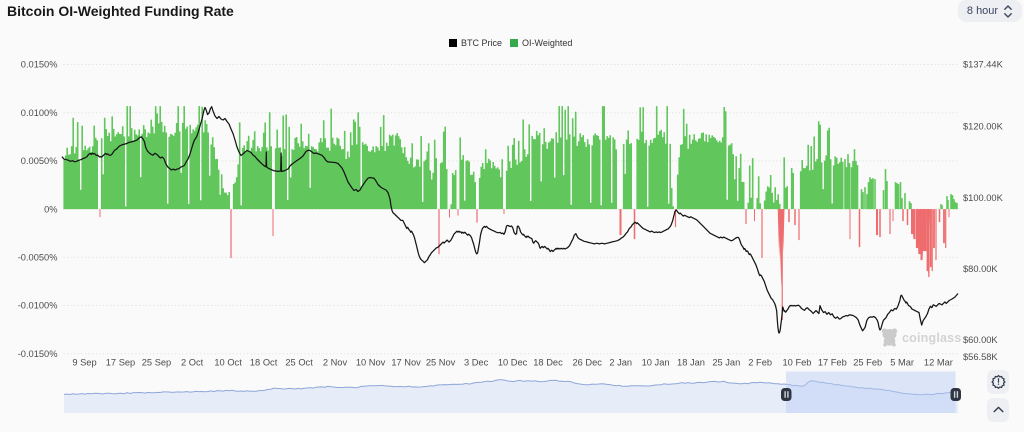  Describe the element at coordinates (228, 363) in the screenshot. I see `svg-text: 10 Oct` at that location.